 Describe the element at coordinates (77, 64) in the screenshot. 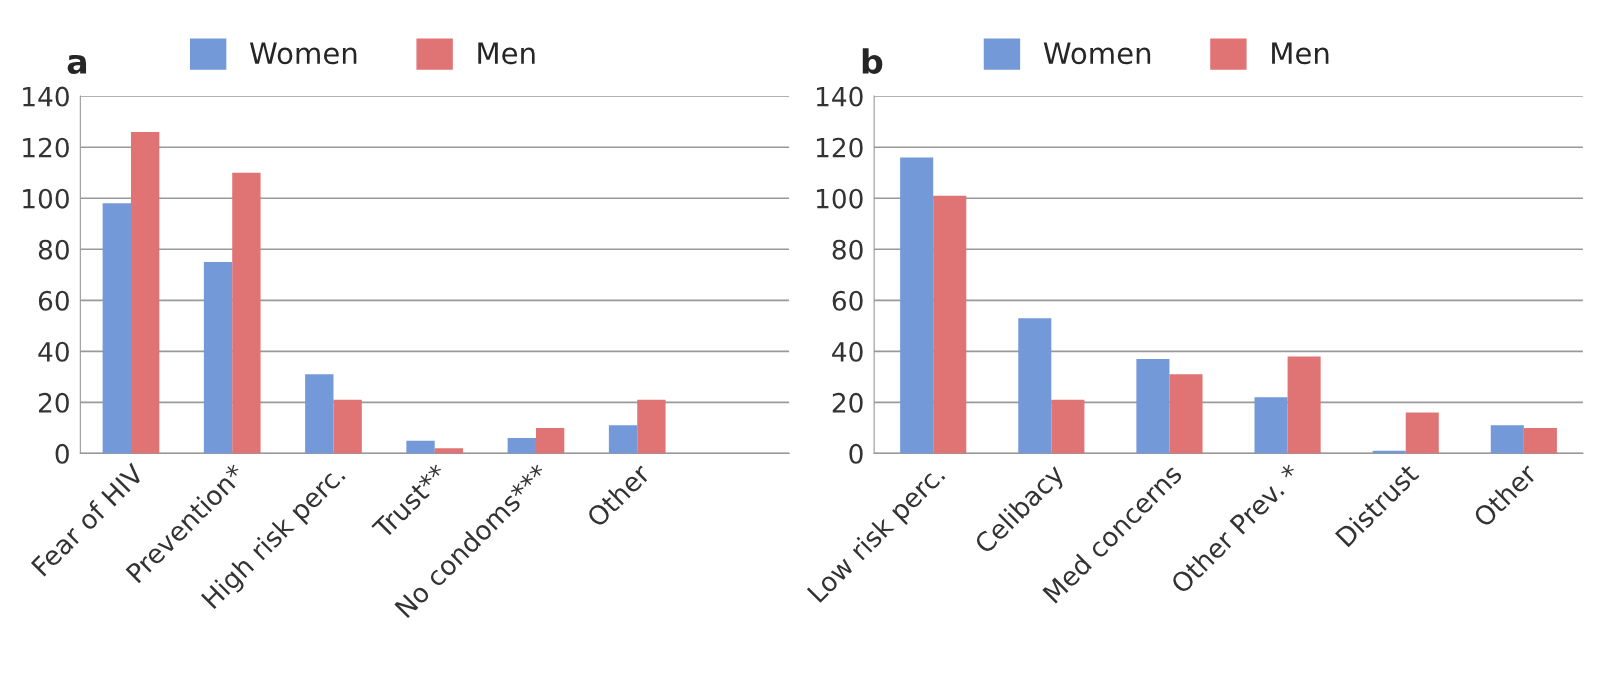

I see `chart-title: a` at that location.